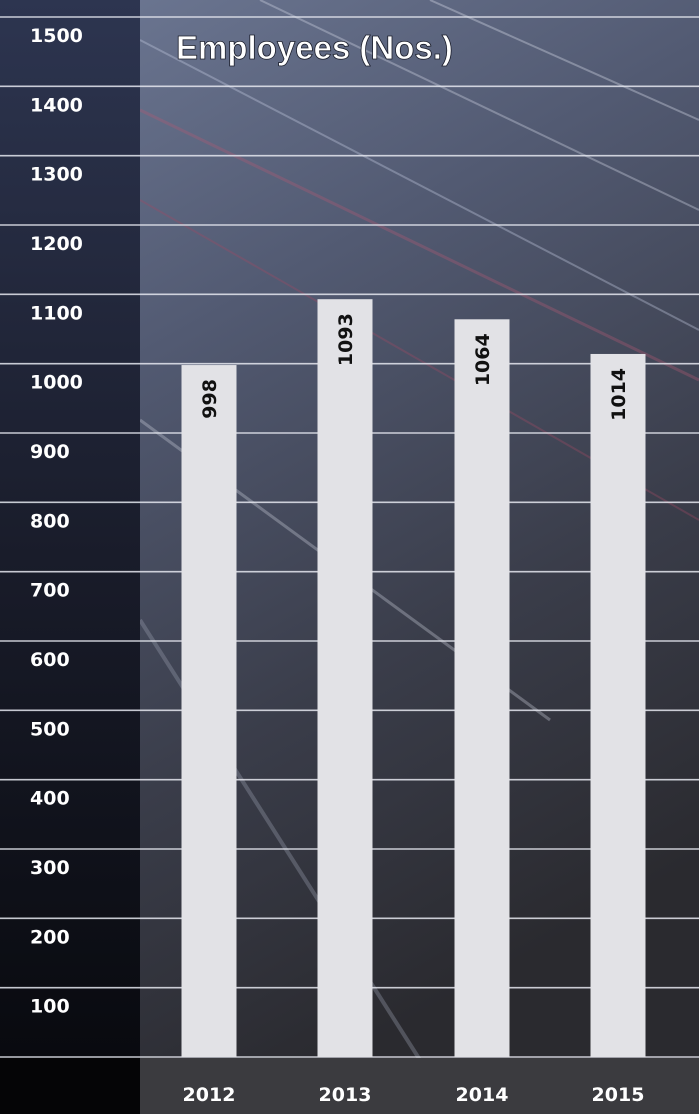  Describe the element at coordinates (346, 339) in the screenshot. I see `value-label-2013: 1093` at that location.